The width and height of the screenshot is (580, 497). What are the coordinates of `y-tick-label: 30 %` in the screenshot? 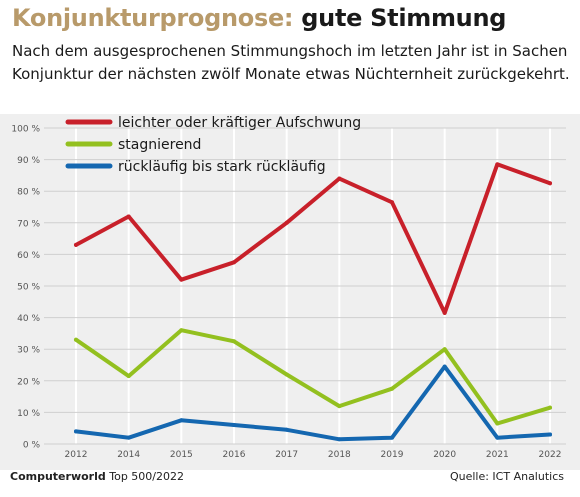 It's located at (28, 351).